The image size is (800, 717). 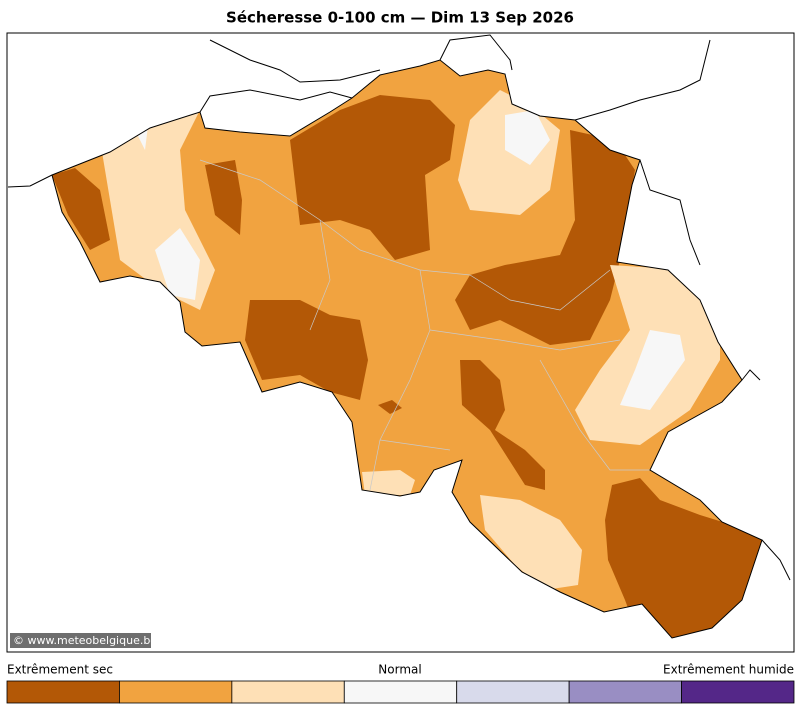 I want to click on legend-label: Extrêmement sec, so click(x=60, y=670).